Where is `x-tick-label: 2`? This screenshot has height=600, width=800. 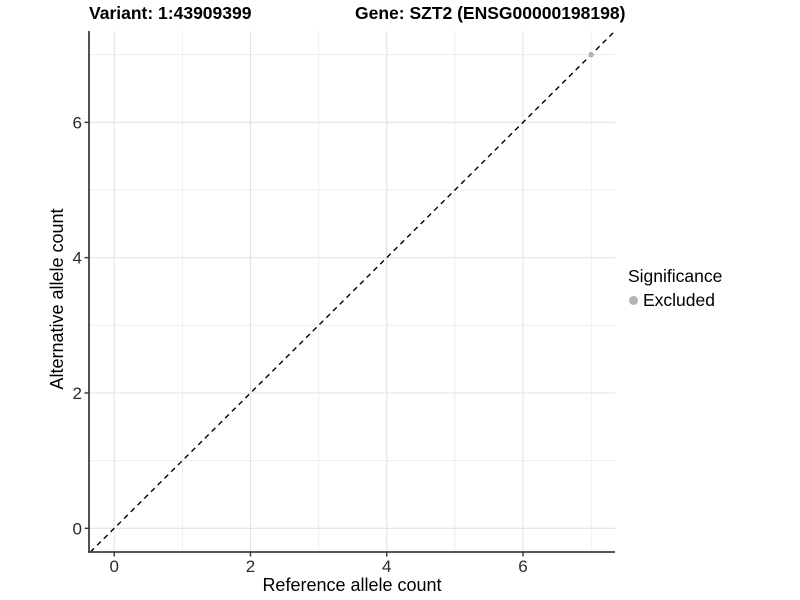 x-tick-label: 2 is located at coordinates (250, 566).